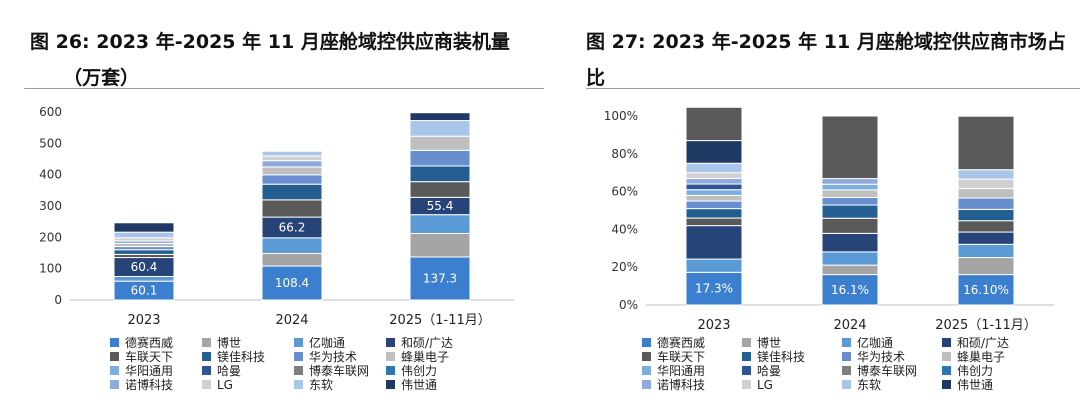  I want to click on legend-label: 伟创力, so click(975, 371).